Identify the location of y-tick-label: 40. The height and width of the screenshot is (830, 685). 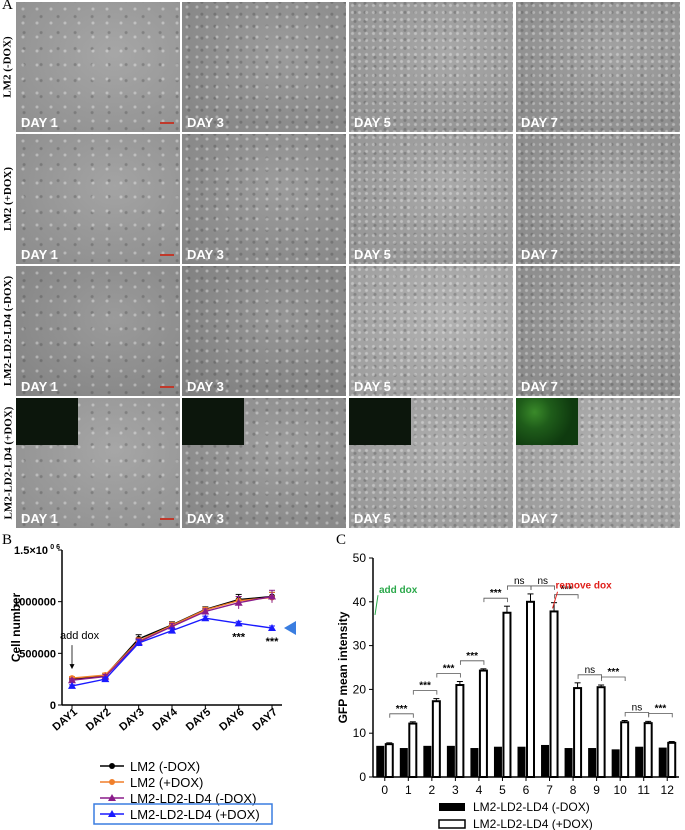
(360, 602).